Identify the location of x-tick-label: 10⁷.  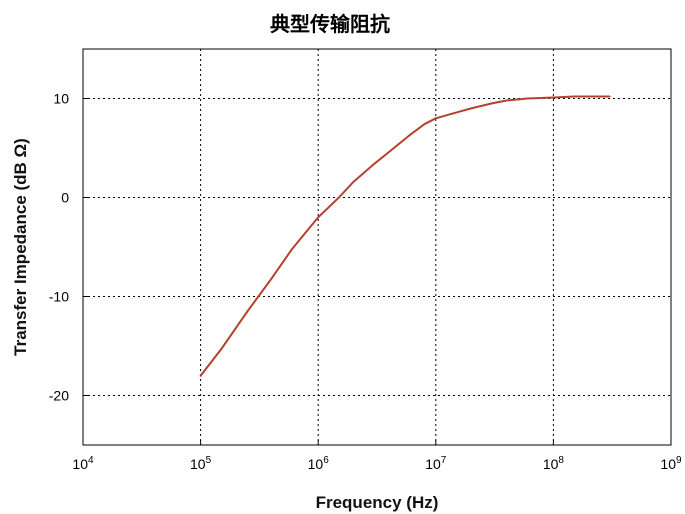
(436, 463).